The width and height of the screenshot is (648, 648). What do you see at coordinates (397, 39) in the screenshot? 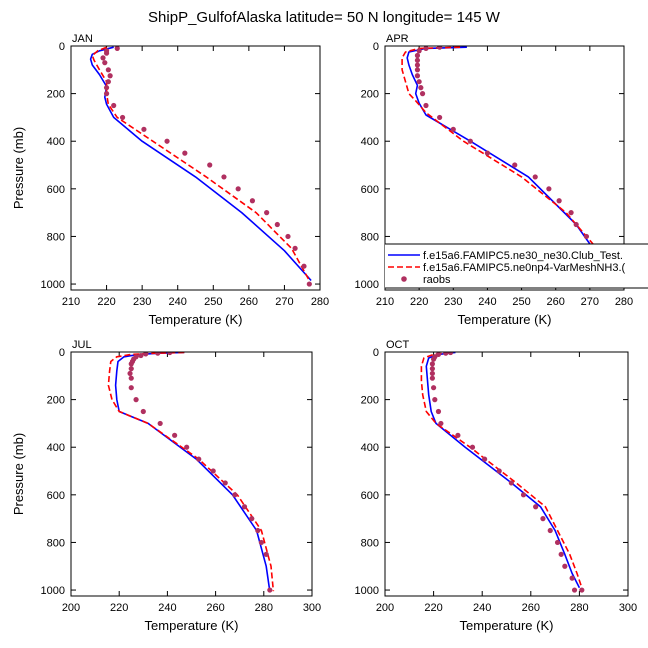
I see `panel-label: APR` at bounding box center [397, 39].